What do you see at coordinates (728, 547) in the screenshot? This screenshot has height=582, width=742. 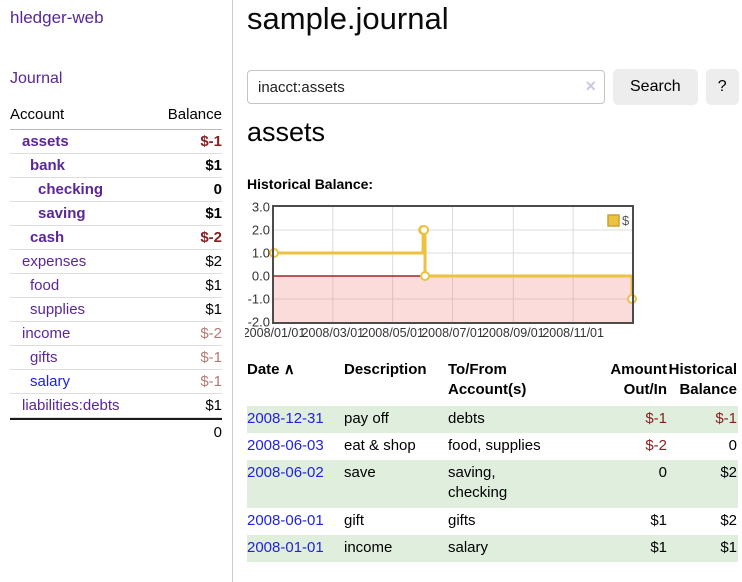 I see `transaction-balance: $1` at bounding box center [728, 547].